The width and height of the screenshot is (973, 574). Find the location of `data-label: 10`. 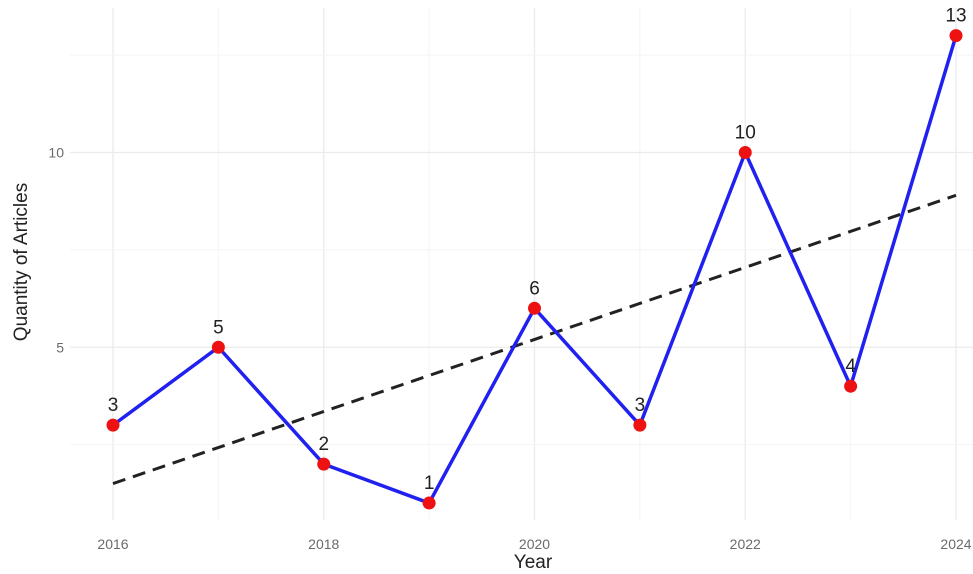

data-label: 10 is located at coordinates (745, 133).